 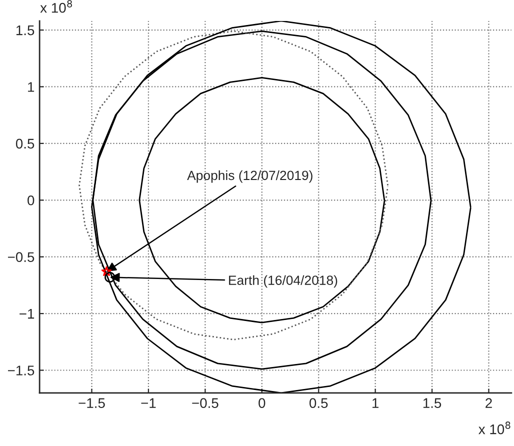 I want to click on annotation: Apophis (12/07/2019), so click(x=249, y=176).